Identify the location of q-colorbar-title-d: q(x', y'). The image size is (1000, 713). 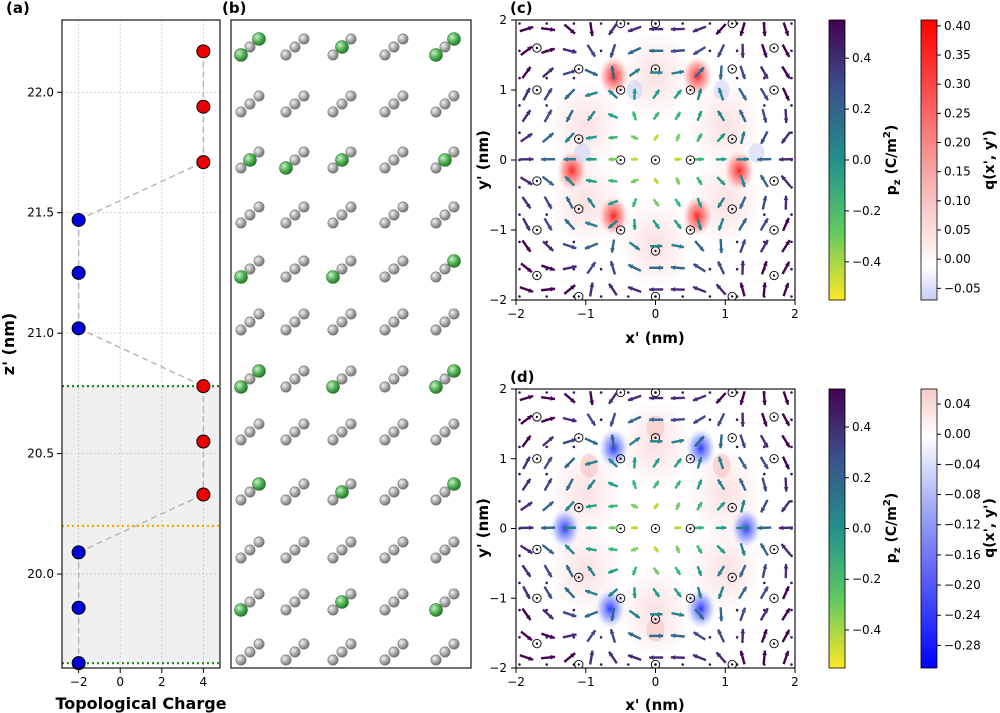
(990, 528).